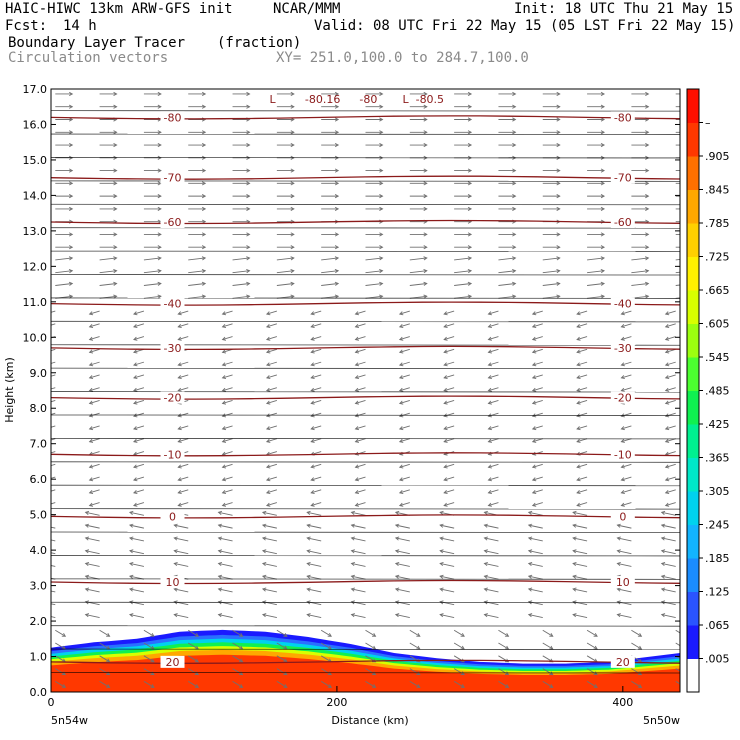 The width and height of the screenshot is (740, 740). What do you see at coordinates (622, 702) in the screenshot?
I see `x-tick-label: 400` at bounding box center [622, 702].